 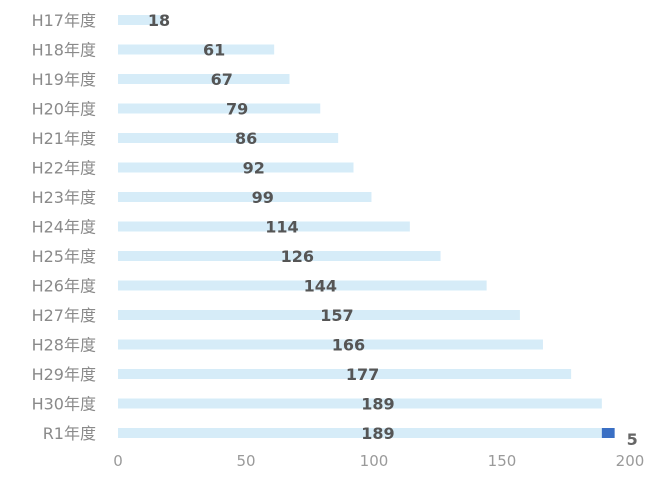 What do you see at coordinates (159, 20) in the screenshot?
I see `value-label: 18` at bounding box center [159, 20].